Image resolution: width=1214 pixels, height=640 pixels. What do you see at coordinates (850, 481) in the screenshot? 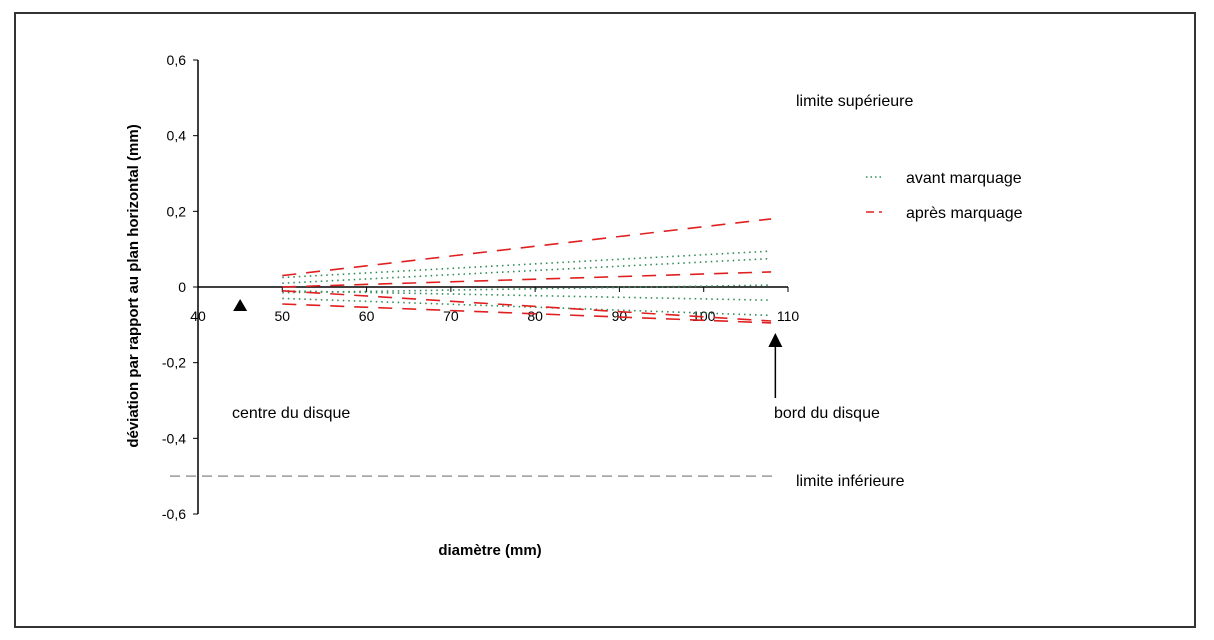
I see `lower-limit-label: limite inférieure` at bounding box center [850, 481].